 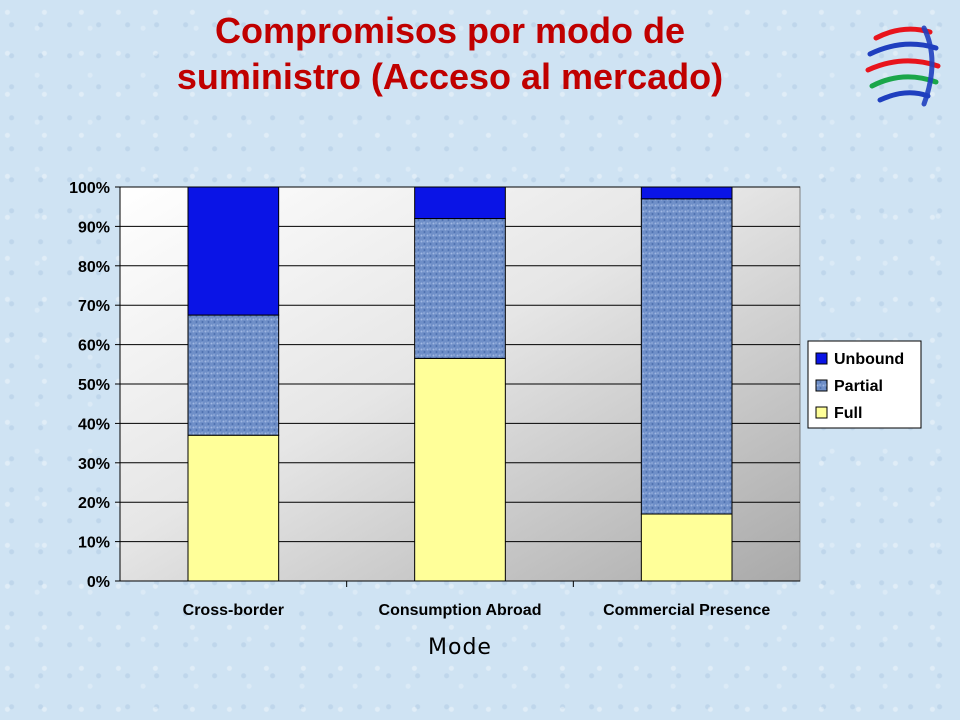 I want to click on y-tick-label: 40%, so click(x=94, y=424).